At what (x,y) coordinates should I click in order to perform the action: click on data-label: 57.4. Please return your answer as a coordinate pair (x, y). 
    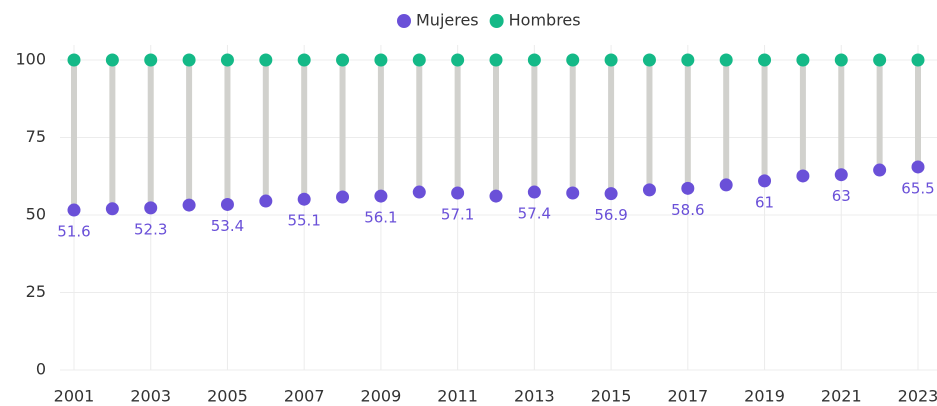
    Looking at the image, I should click on (534, 214).